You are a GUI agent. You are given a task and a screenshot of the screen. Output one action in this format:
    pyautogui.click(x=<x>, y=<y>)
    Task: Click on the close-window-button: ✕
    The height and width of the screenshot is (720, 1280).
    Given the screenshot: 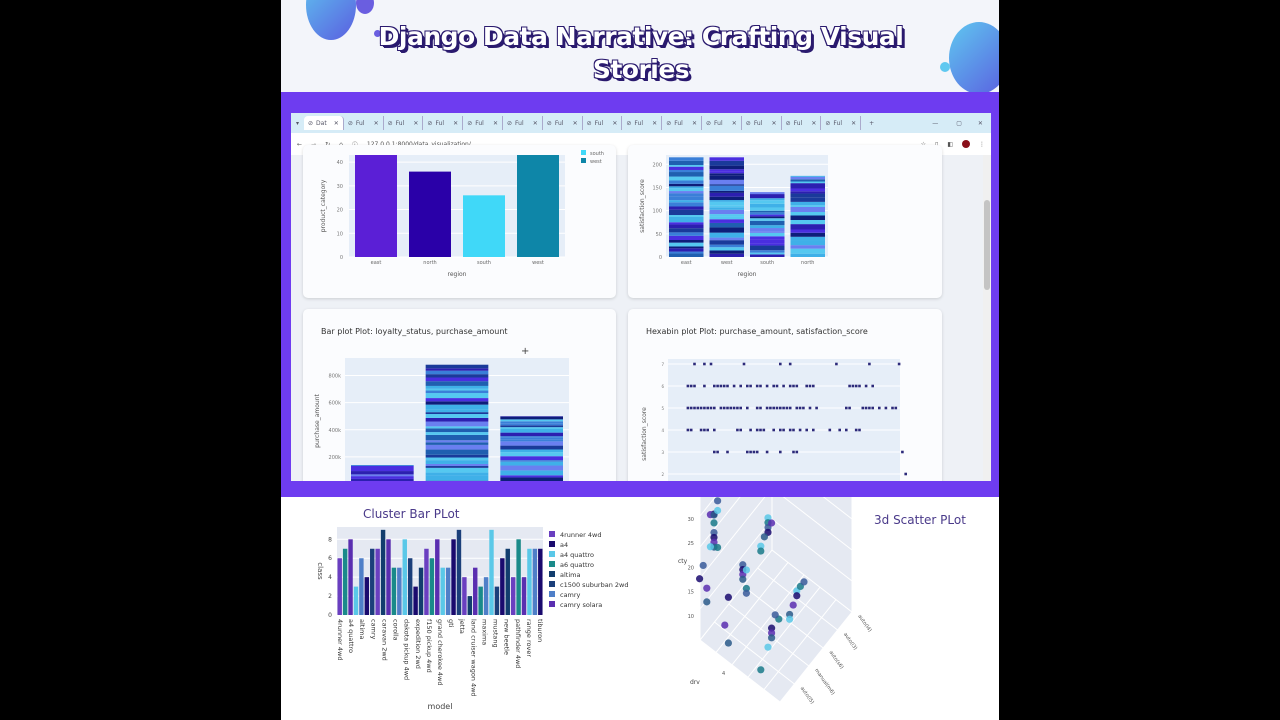 What is the action you would take?
    pyautogui.click(x=980, y=123)
    